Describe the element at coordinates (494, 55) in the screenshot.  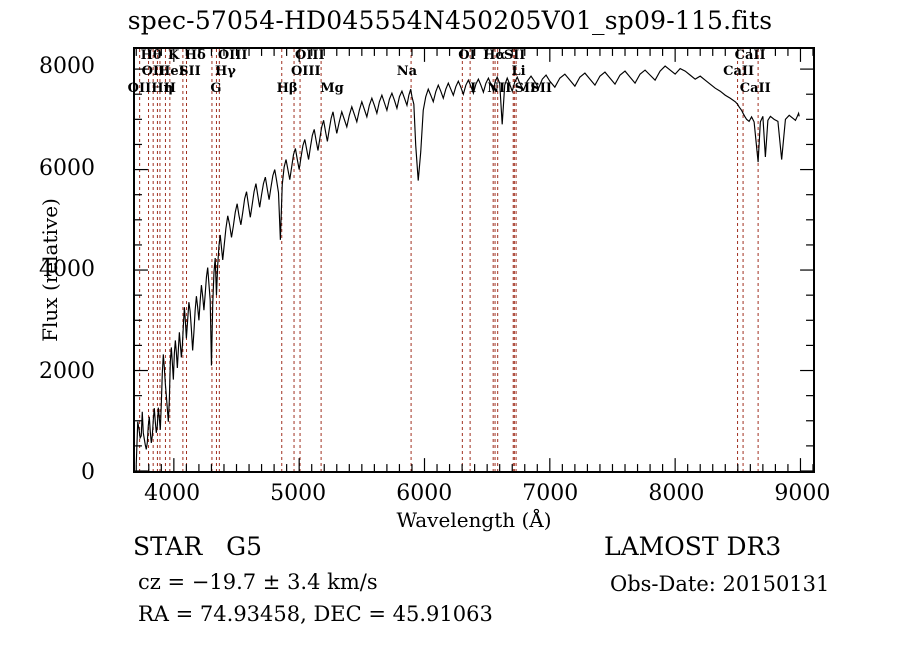
I see `spectral-line-label: Hα` at that location.